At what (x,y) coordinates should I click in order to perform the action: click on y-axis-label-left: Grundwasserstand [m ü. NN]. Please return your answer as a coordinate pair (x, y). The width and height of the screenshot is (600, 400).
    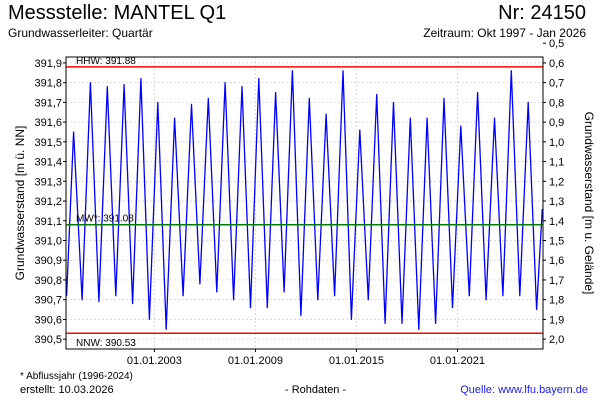
    Looking at the image, I should click on (20, 203).